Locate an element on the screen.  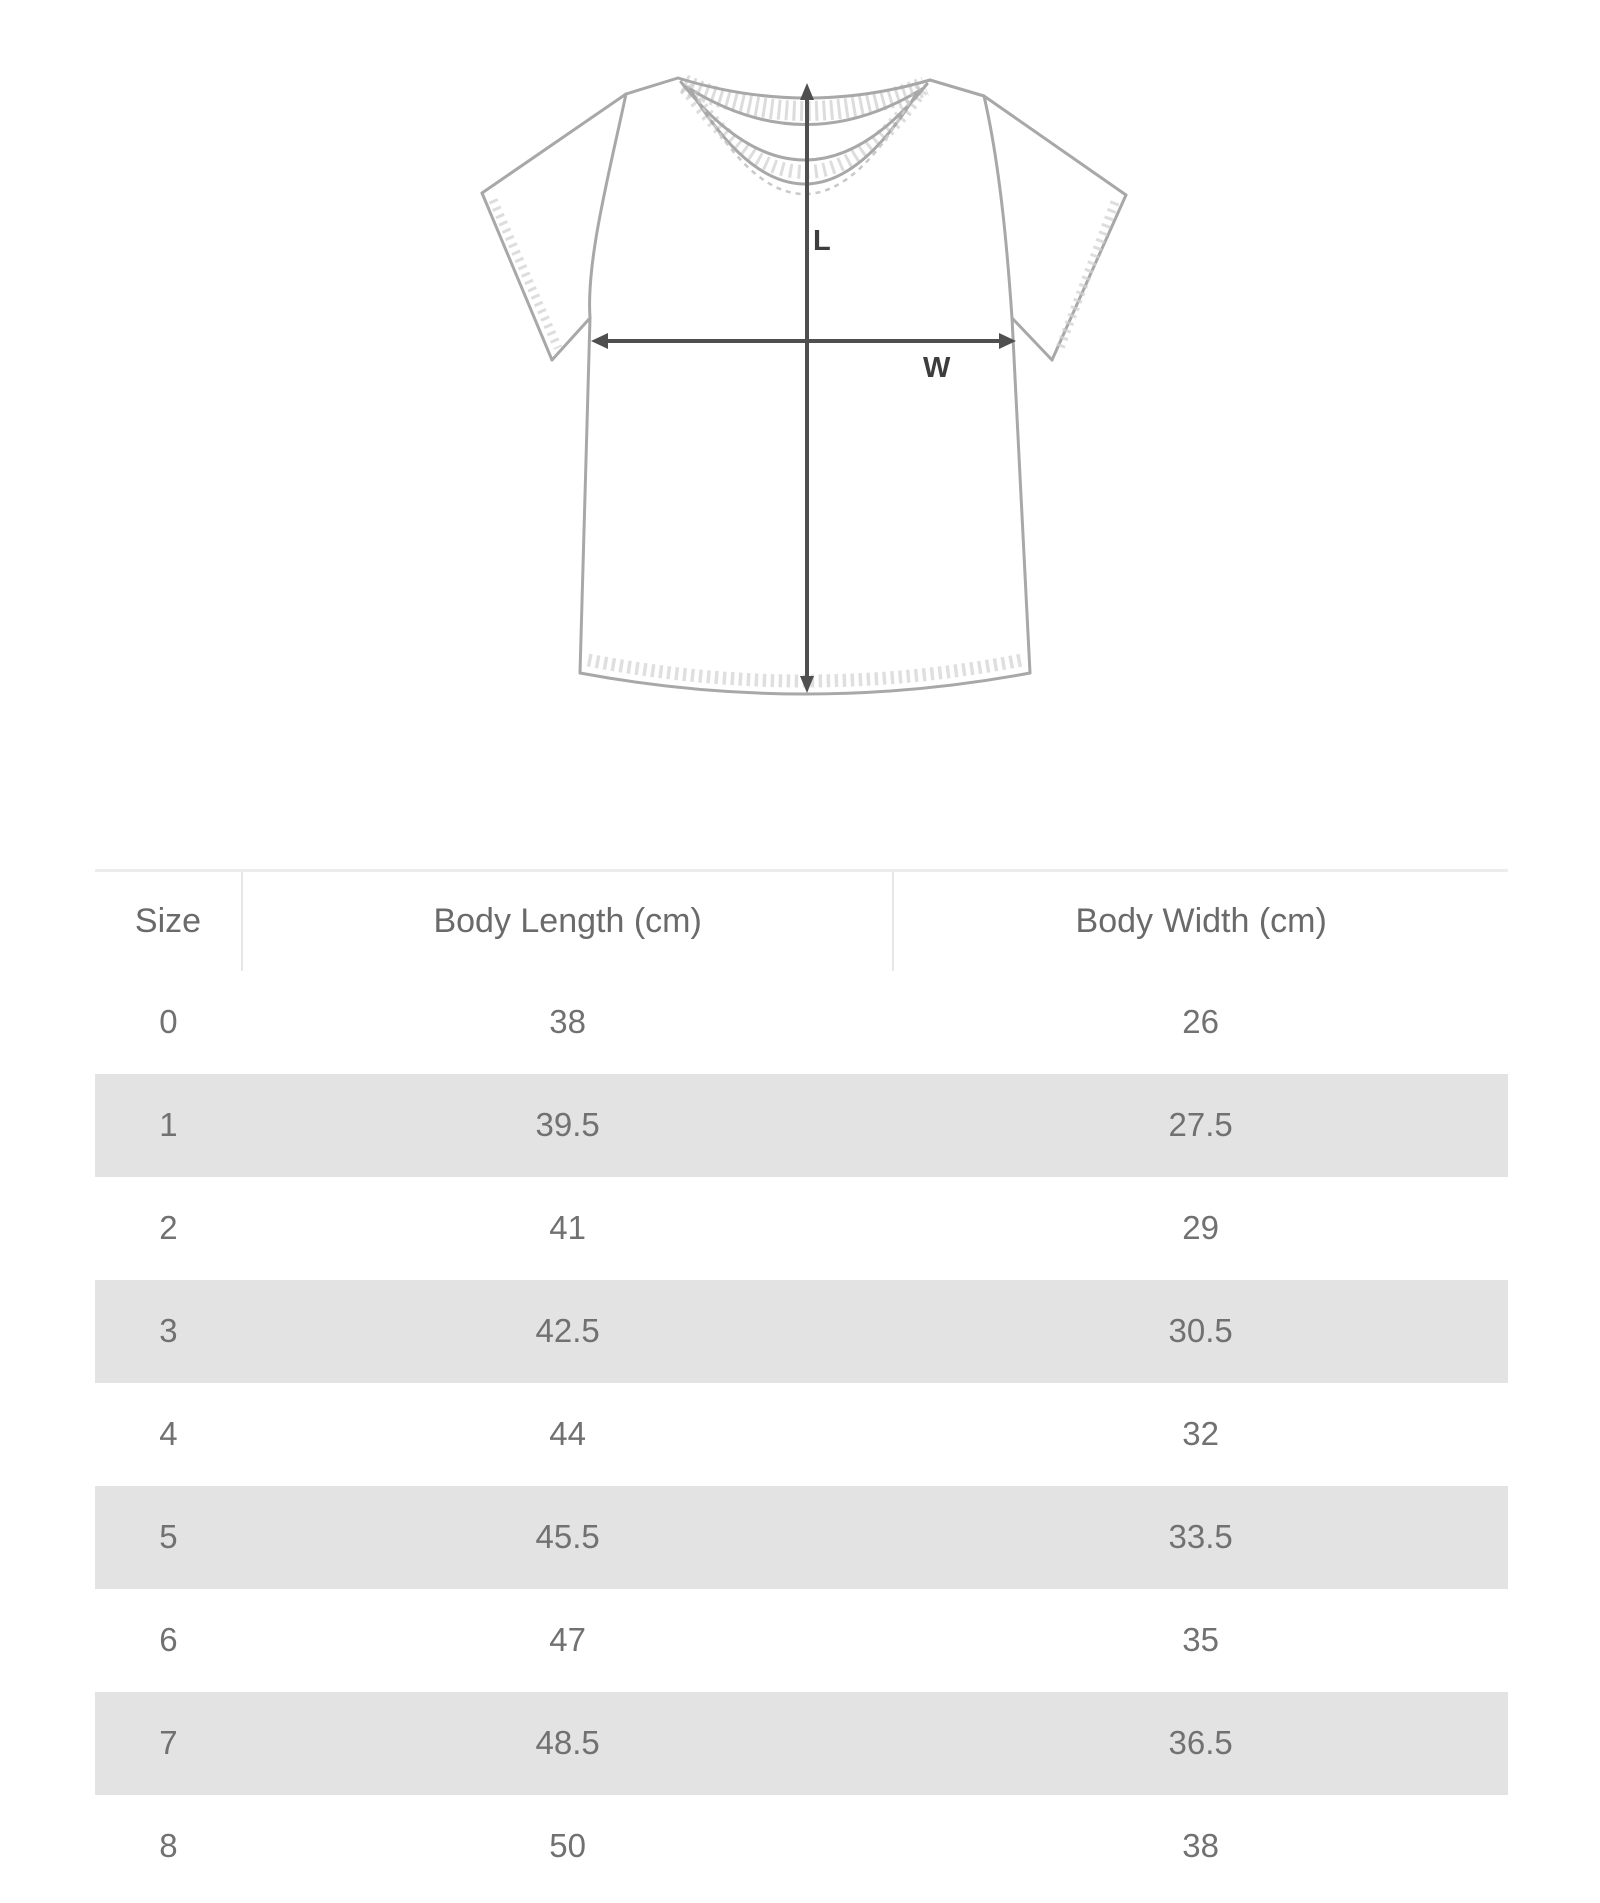
size-chart-header: Size Body Length (cm) Body Width (cm) is located at coordinates (801, 920).